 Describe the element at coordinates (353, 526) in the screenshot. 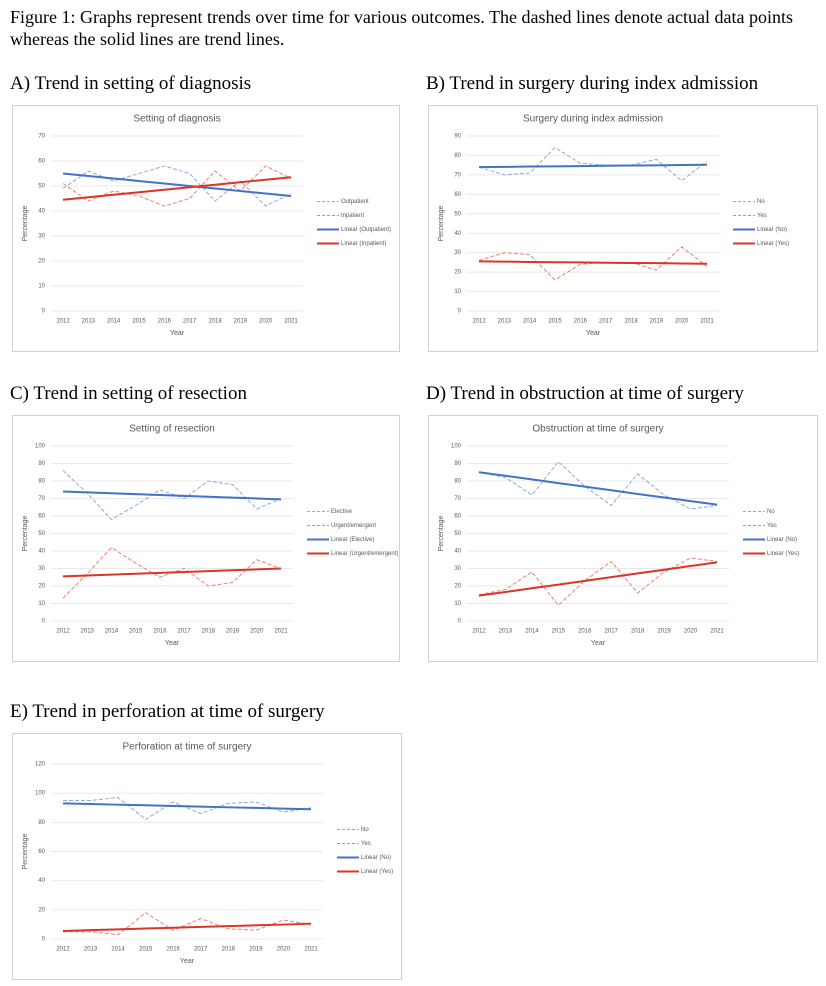

I see `legend-label: Urgent/emergent` at that location.